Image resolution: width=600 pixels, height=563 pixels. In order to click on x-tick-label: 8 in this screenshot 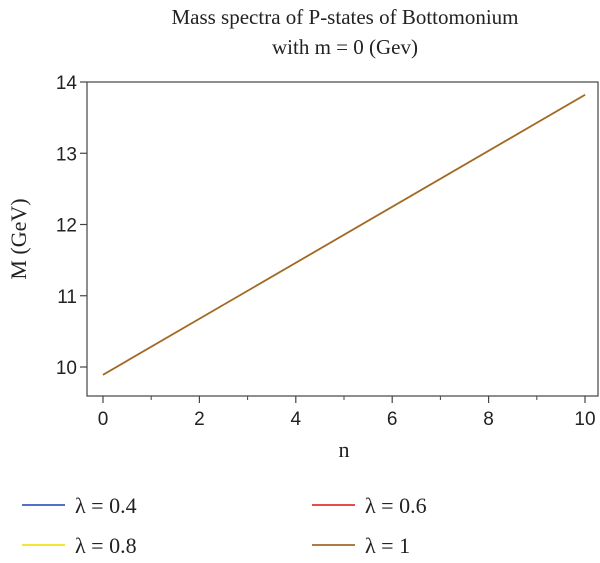, I will do `click(488, 419)`.